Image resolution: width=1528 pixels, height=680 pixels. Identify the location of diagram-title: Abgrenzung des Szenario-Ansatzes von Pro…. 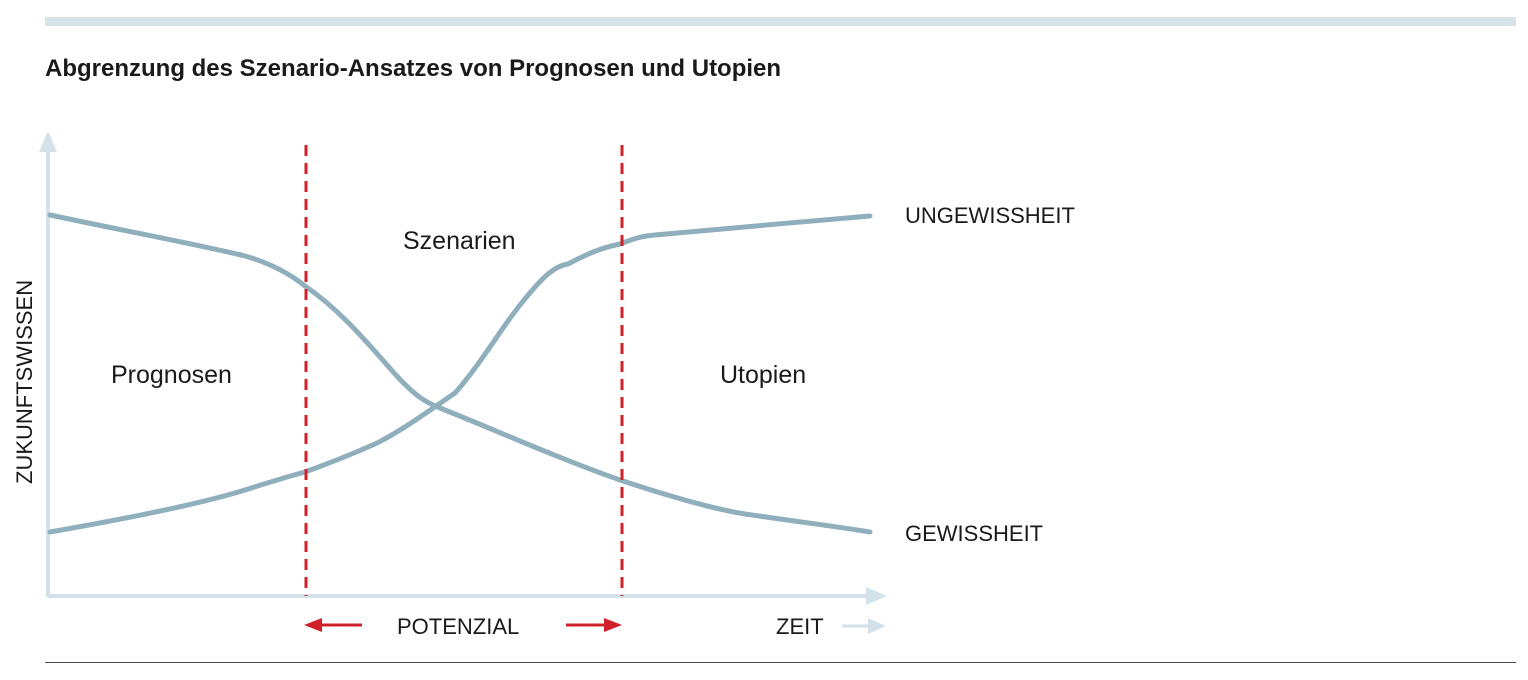
(413, 68).